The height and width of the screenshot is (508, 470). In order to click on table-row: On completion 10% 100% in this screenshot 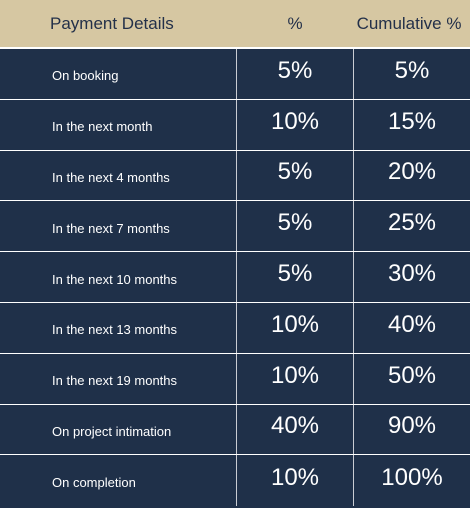, I will do `click(235, 481)`.